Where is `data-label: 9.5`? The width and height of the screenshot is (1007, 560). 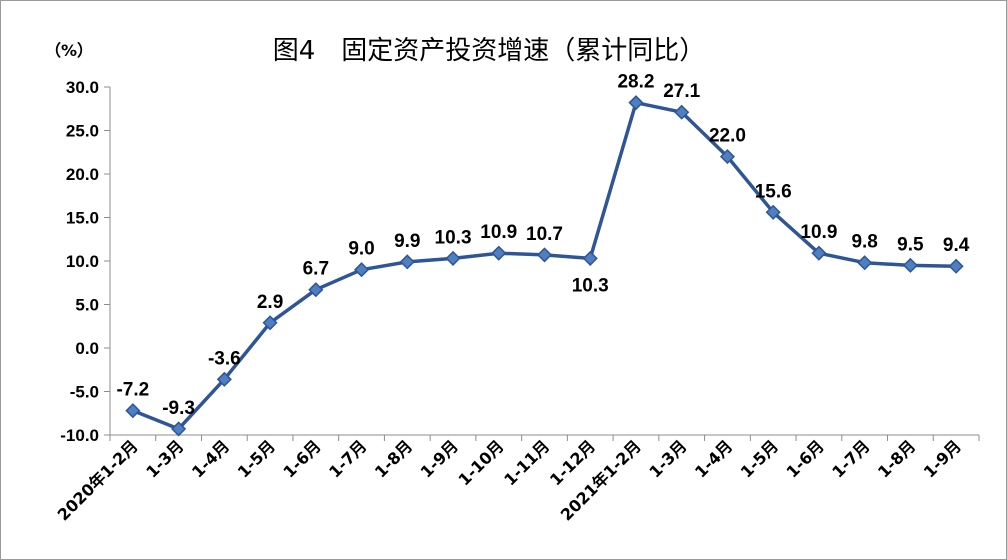 data-label: 9.5 is located at coordinates (910, 244).